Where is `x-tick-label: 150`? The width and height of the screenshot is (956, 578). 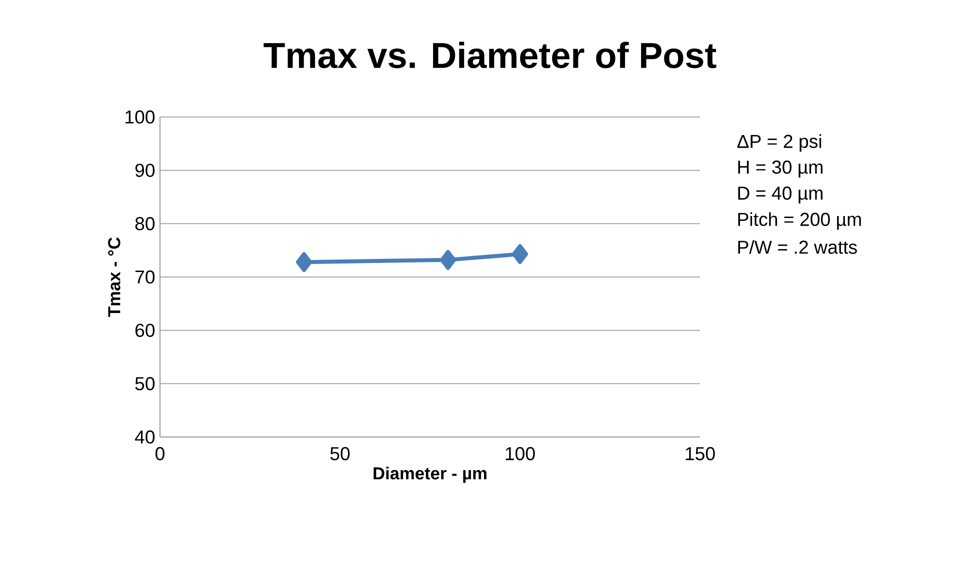
x-tick-label: 150 is located at coordinates (700, 453).